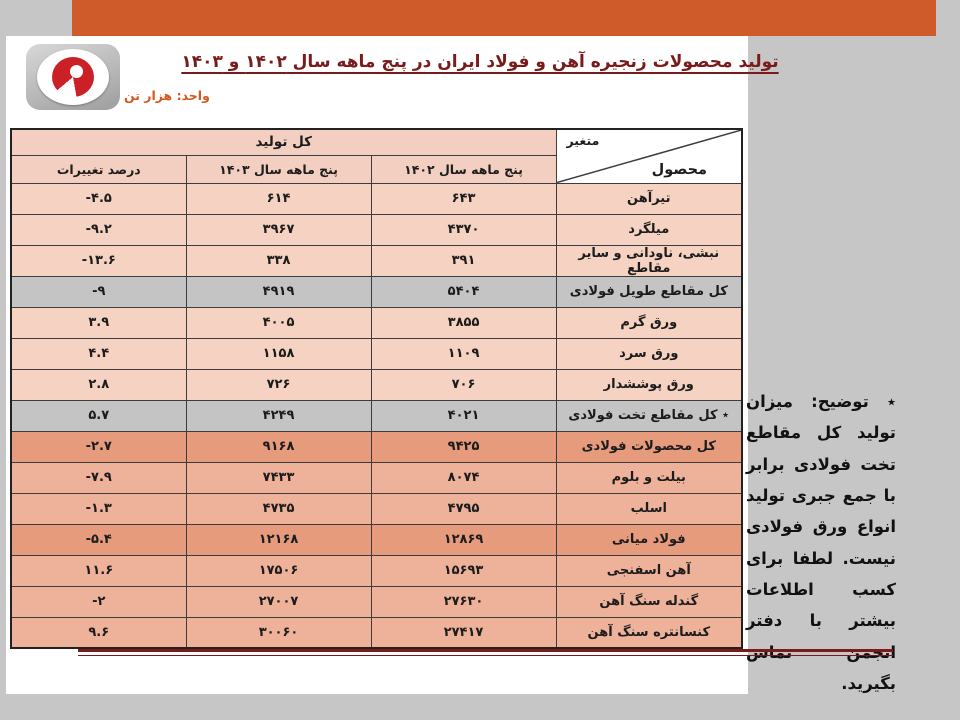 This screenshot has width=960, height=720. Describe the element at coordinates (649, 291) in the screenshot. I see `cell-product: کل مقاطع طویل فولادی` at that location.